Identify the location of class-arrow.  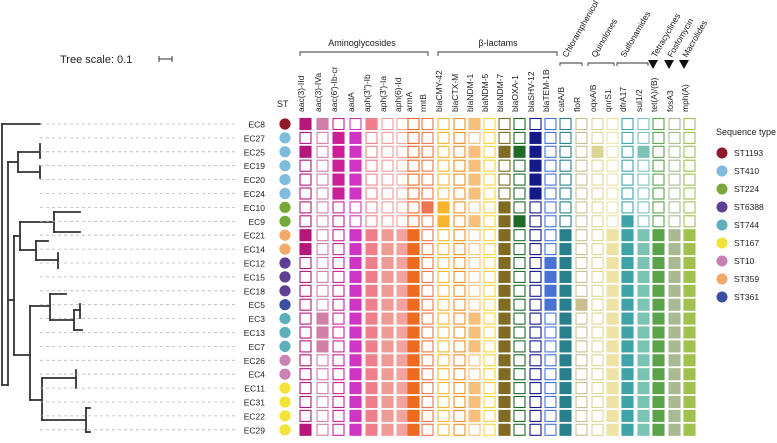
(684, 64).